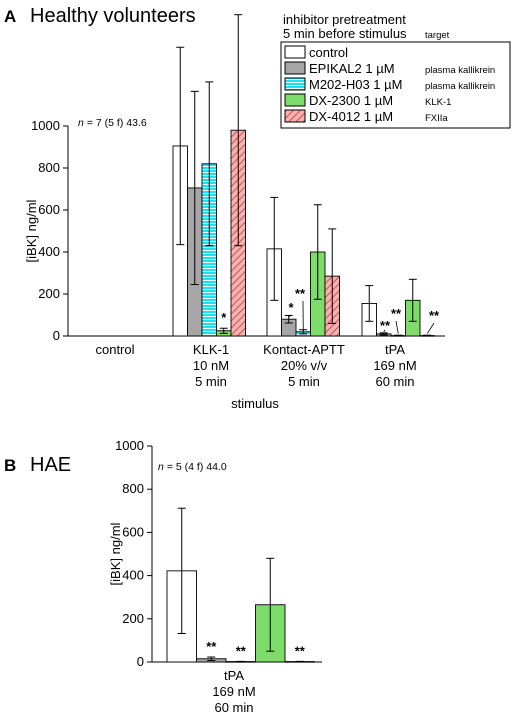  What do you see at coordinates (45, 125) in the screenshot?
I see `chart-a-y-tick-label: 1000` at bounding box center [45, 125].